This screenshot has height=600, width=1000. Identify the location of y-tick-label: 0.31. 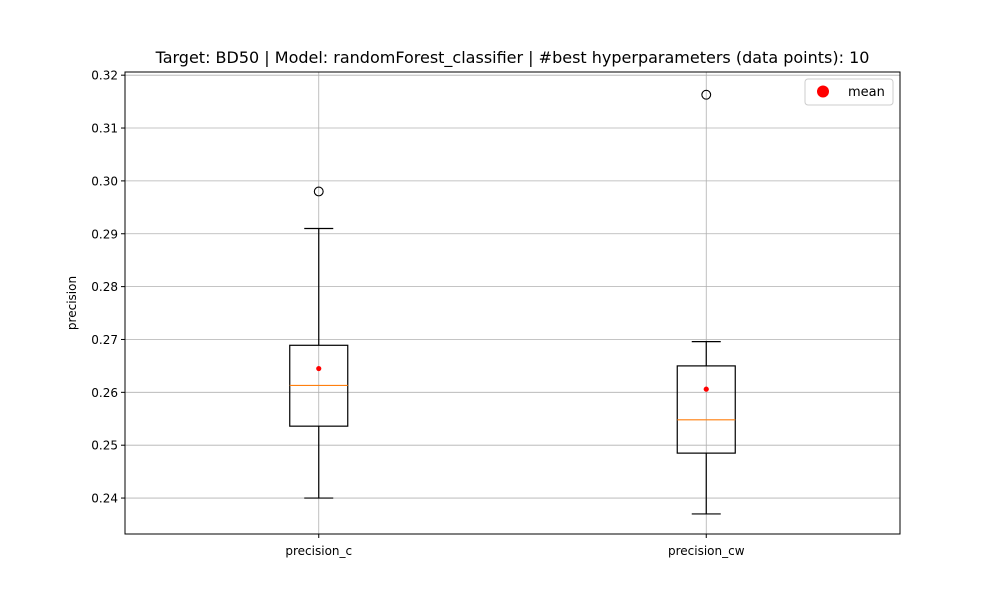
(104, 129).